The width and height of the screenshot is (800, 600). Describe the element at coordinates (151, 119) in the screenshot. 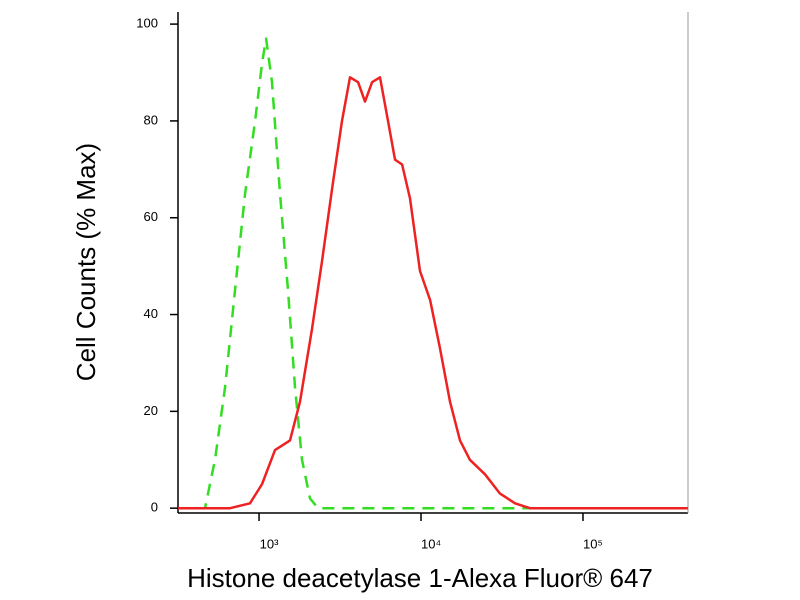

I see `y-tick-label: 80` at that location.